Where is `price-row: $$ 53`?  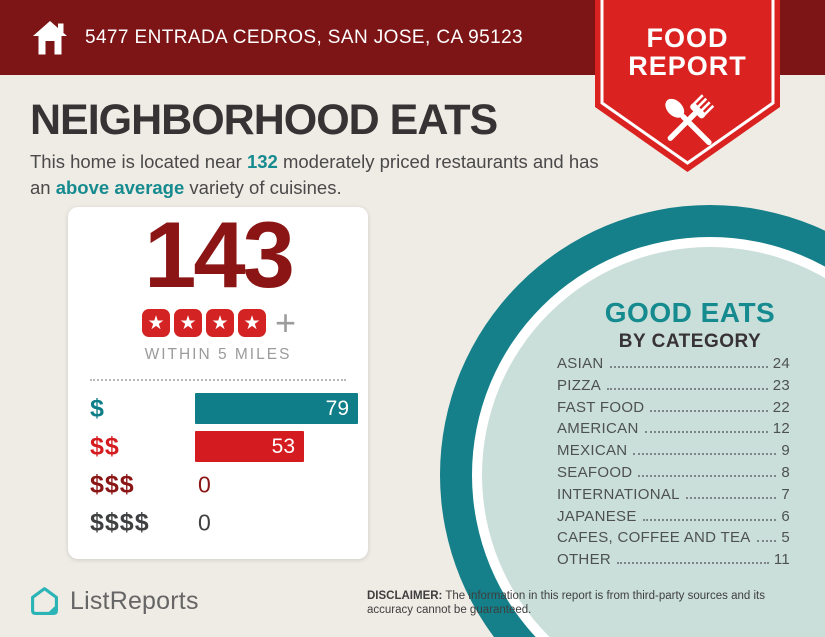 price-row: $$ 53 is located at coordinates (218, 447).